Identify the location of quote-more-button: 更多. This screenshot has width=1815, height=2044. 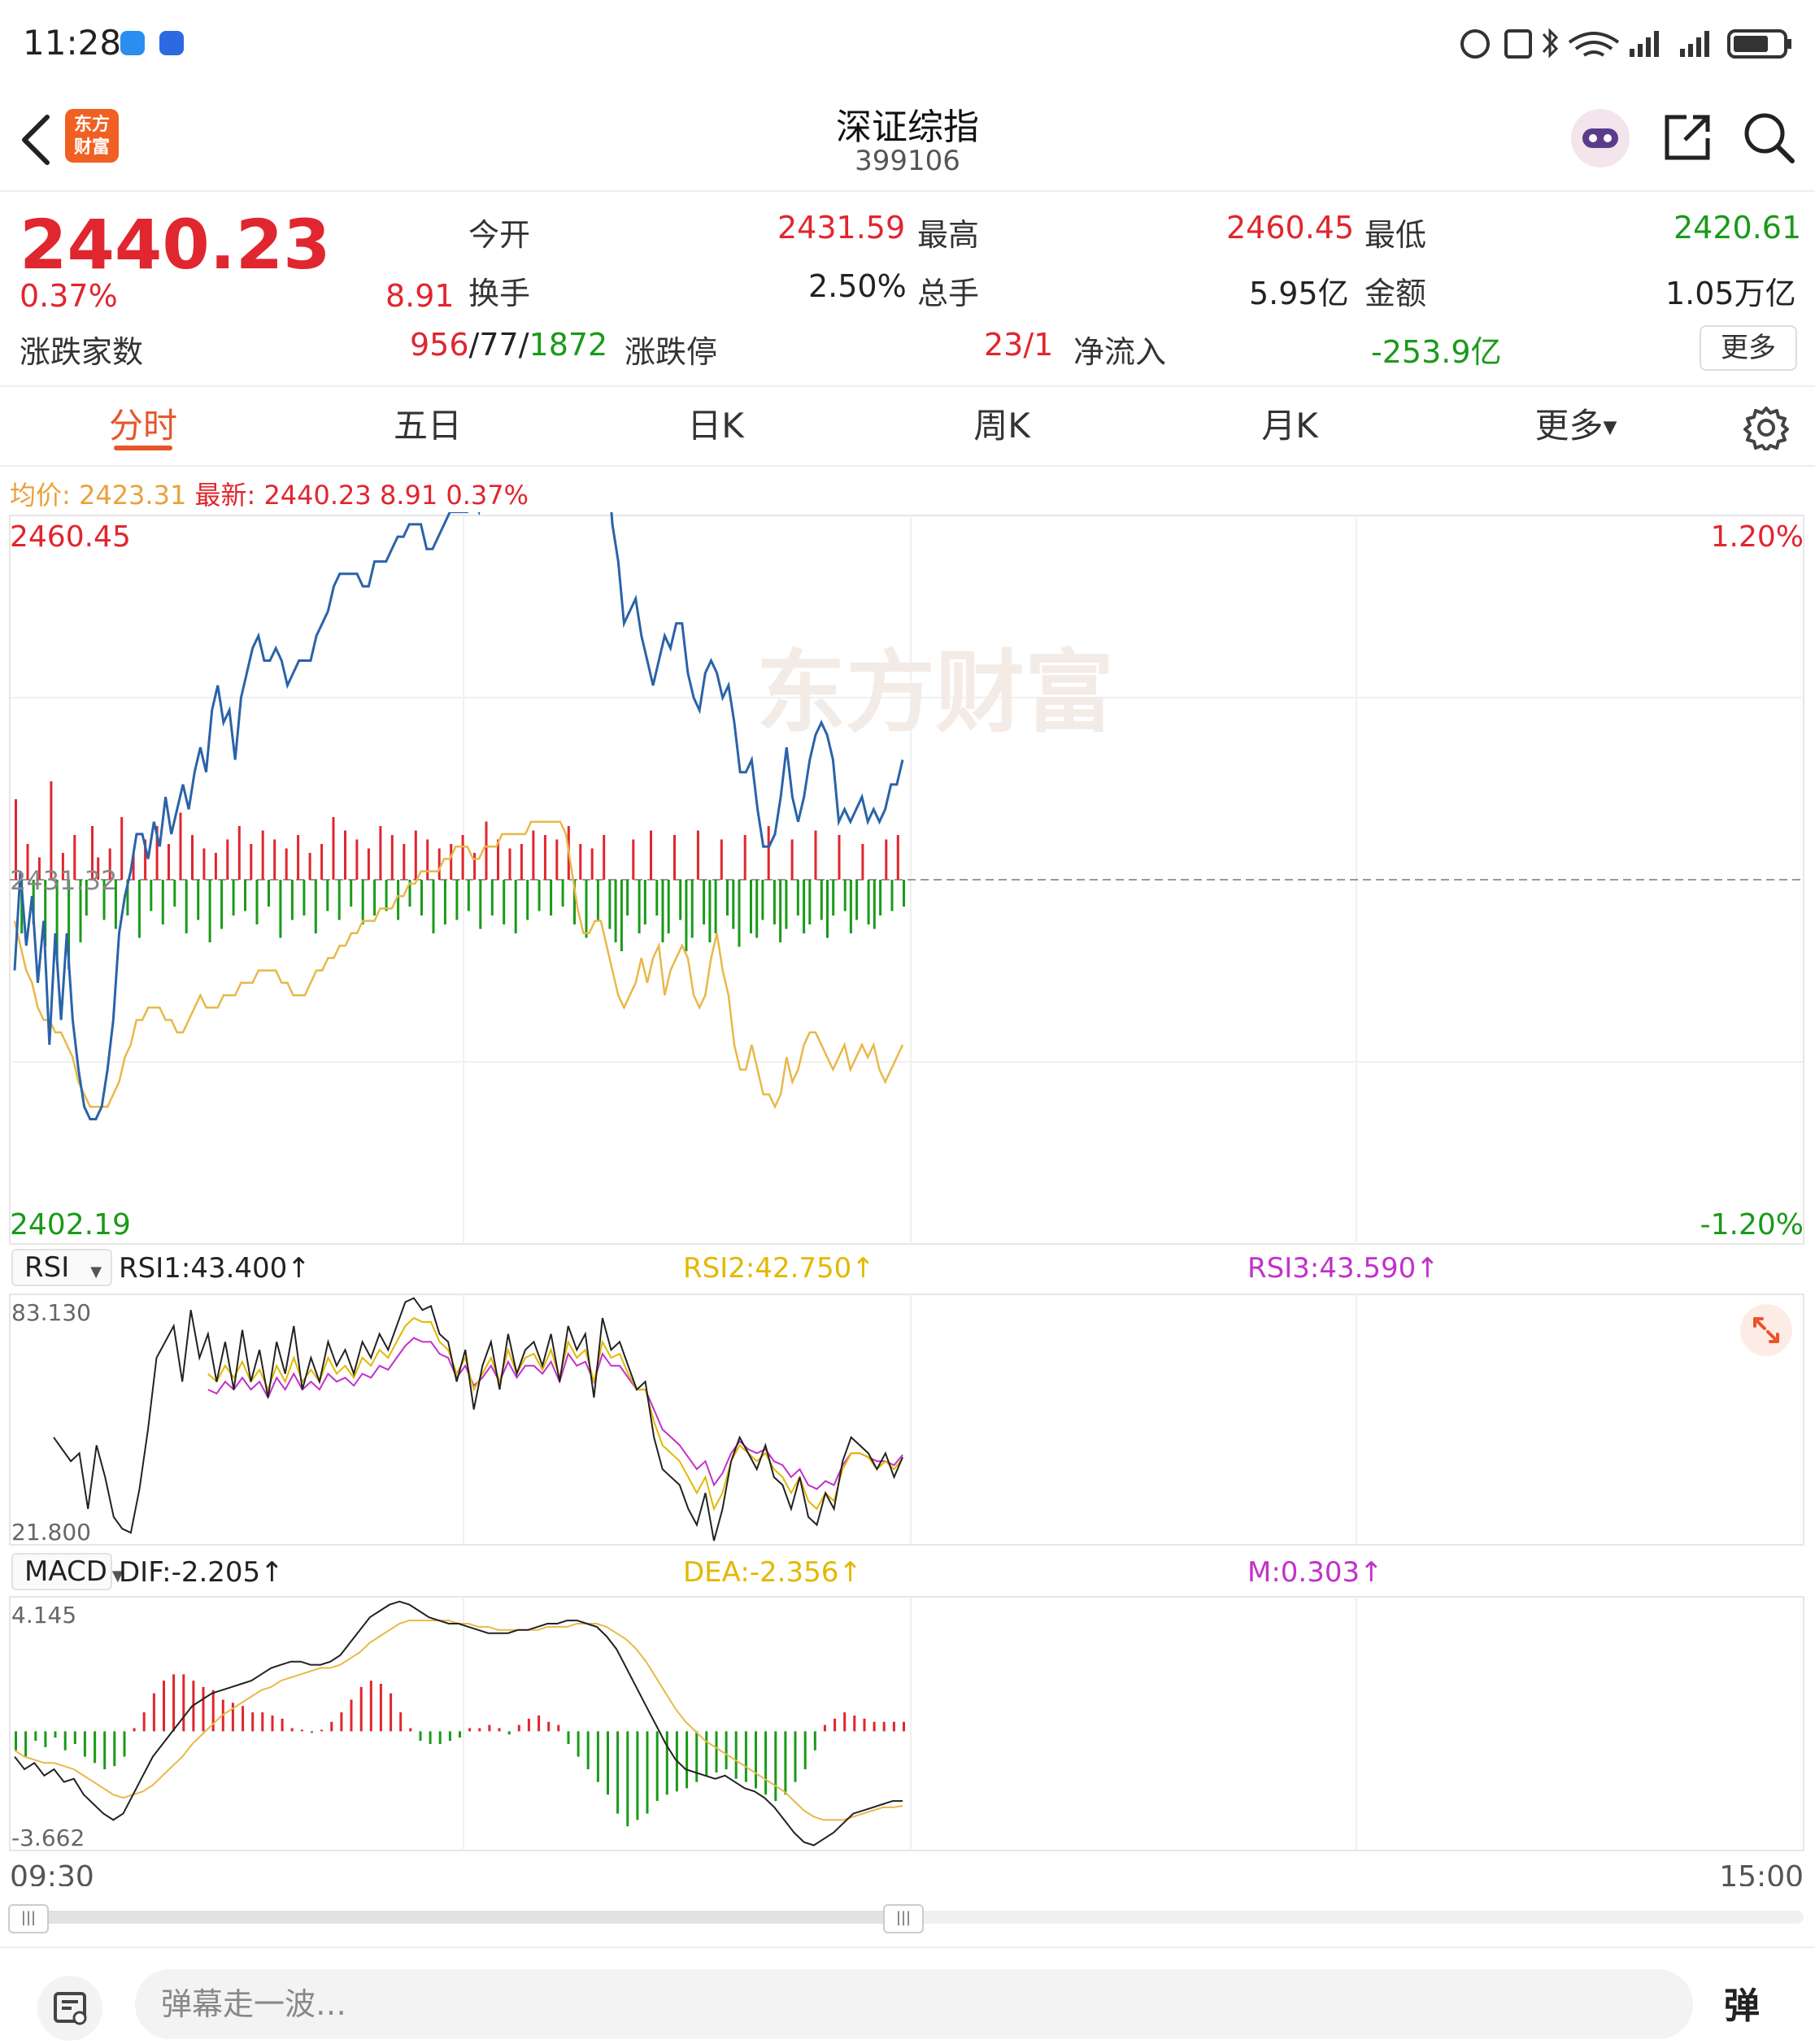
(1749, 348).